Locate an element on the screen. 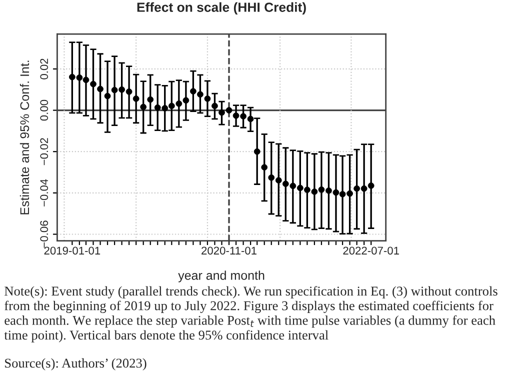 Image resolution: width=520 pixels, height=374 pixels. x-tick-label: 2022-07-01 is located at coordinates (371, 250).